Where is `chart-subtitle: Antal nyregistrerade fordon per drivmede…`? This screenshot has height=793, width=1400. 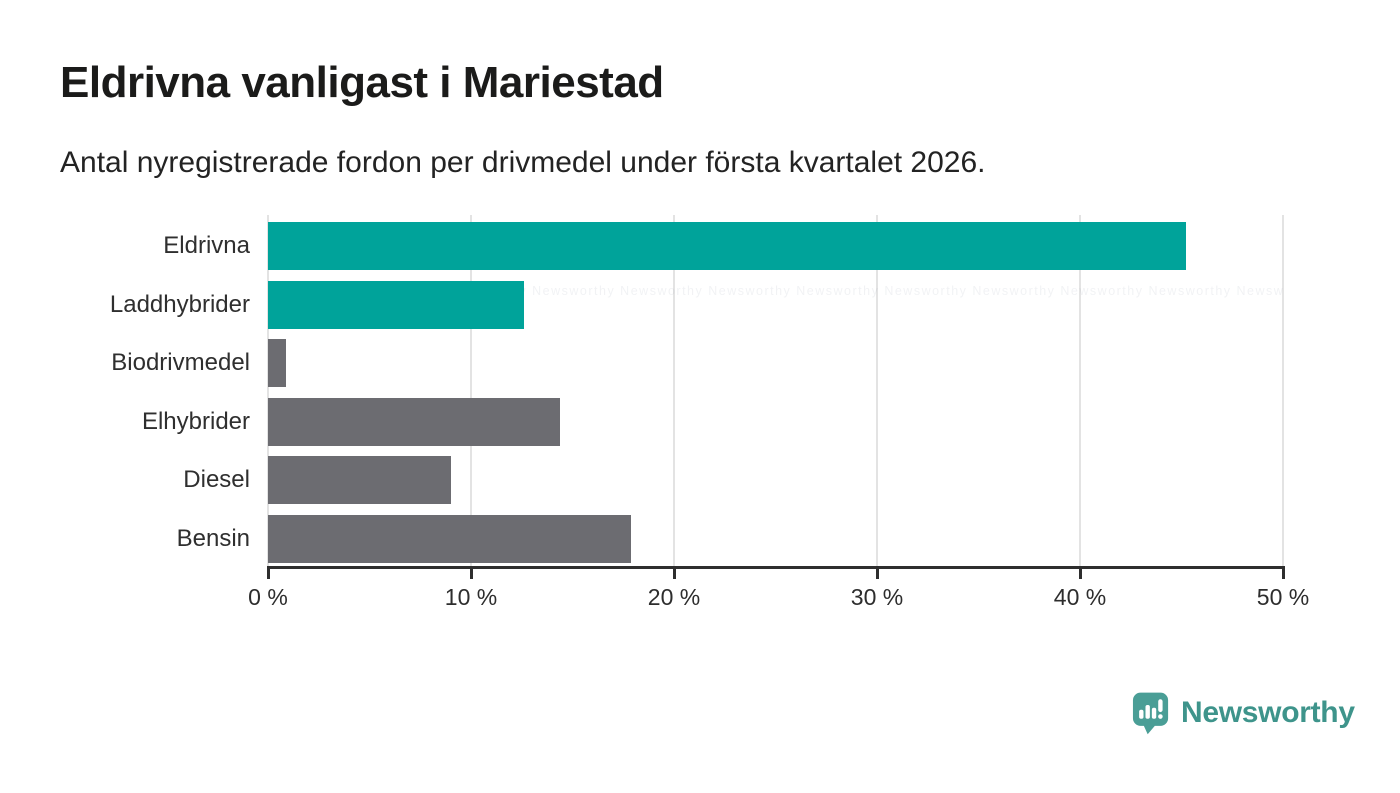
chart-subtitle: Antal nyregistrerade fordon per drivmede… is located at coordinates (523, 162).